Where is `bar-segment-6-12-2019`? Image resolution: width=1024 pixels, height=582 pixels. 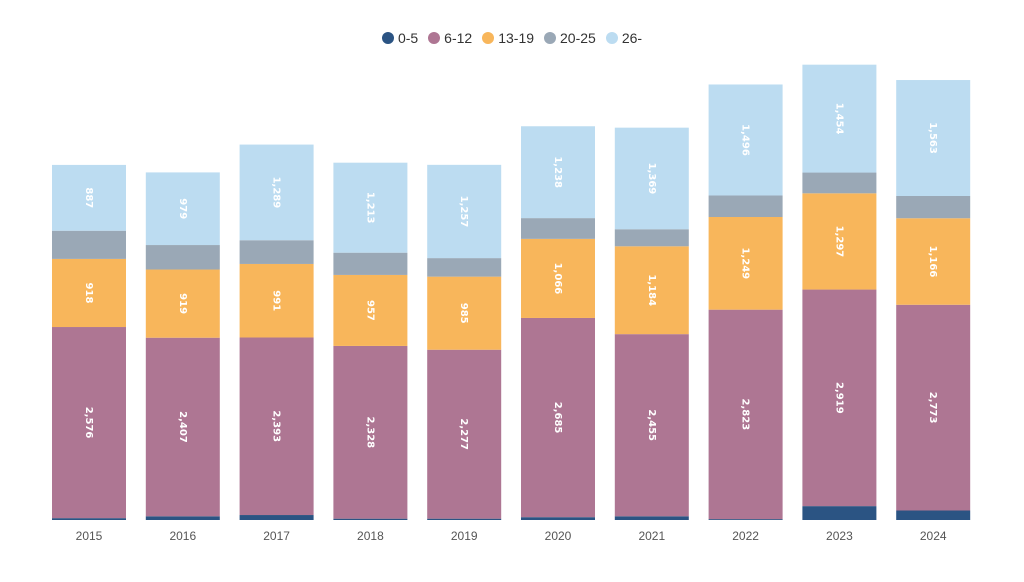 bar-segment-6-12-2019 is located at coordinates (464, 434).